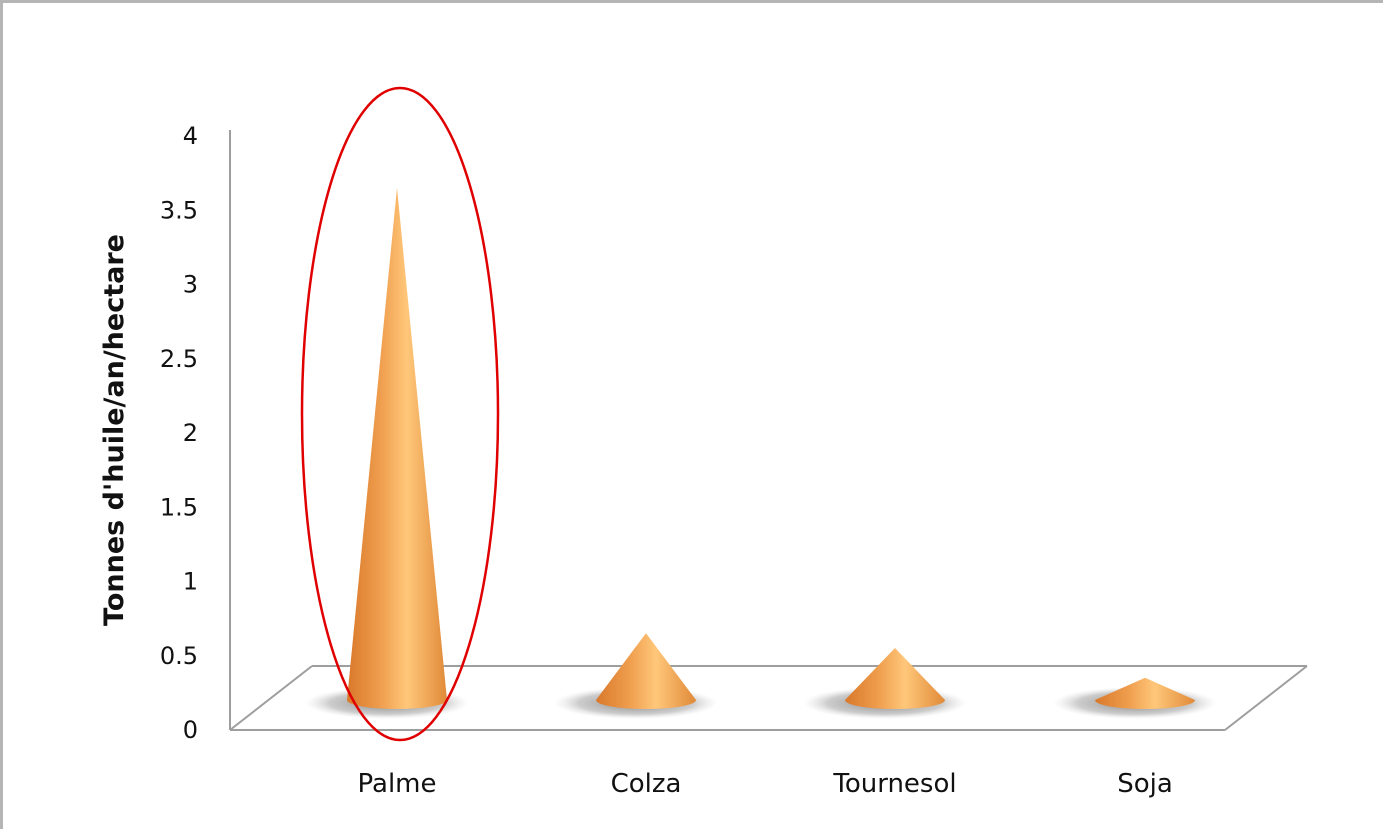  Describe the element at coordinates (179, 210) in the screenshot. I see `y-tick-label: 3.5` at that location.